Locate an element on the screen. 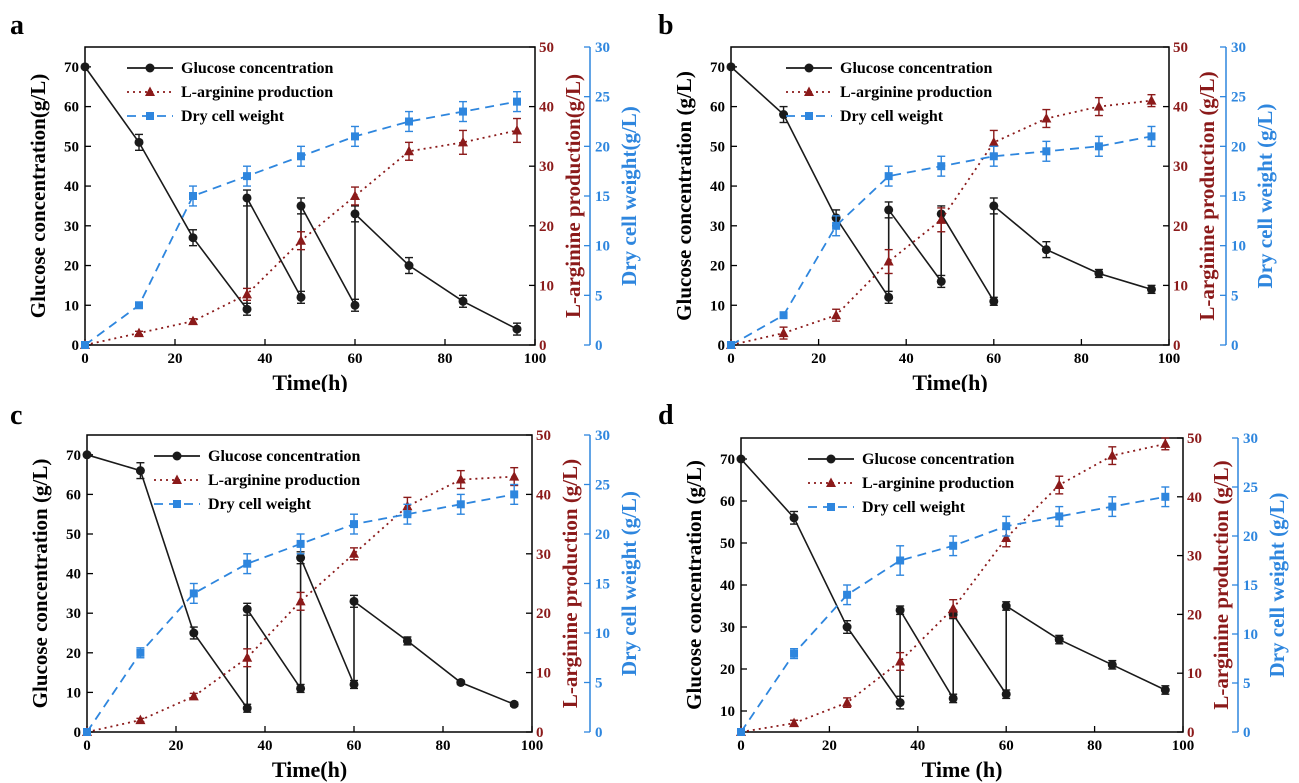 This screenshot has width=1299, height=783. panel-label: d is located at coordinates (666, 415).